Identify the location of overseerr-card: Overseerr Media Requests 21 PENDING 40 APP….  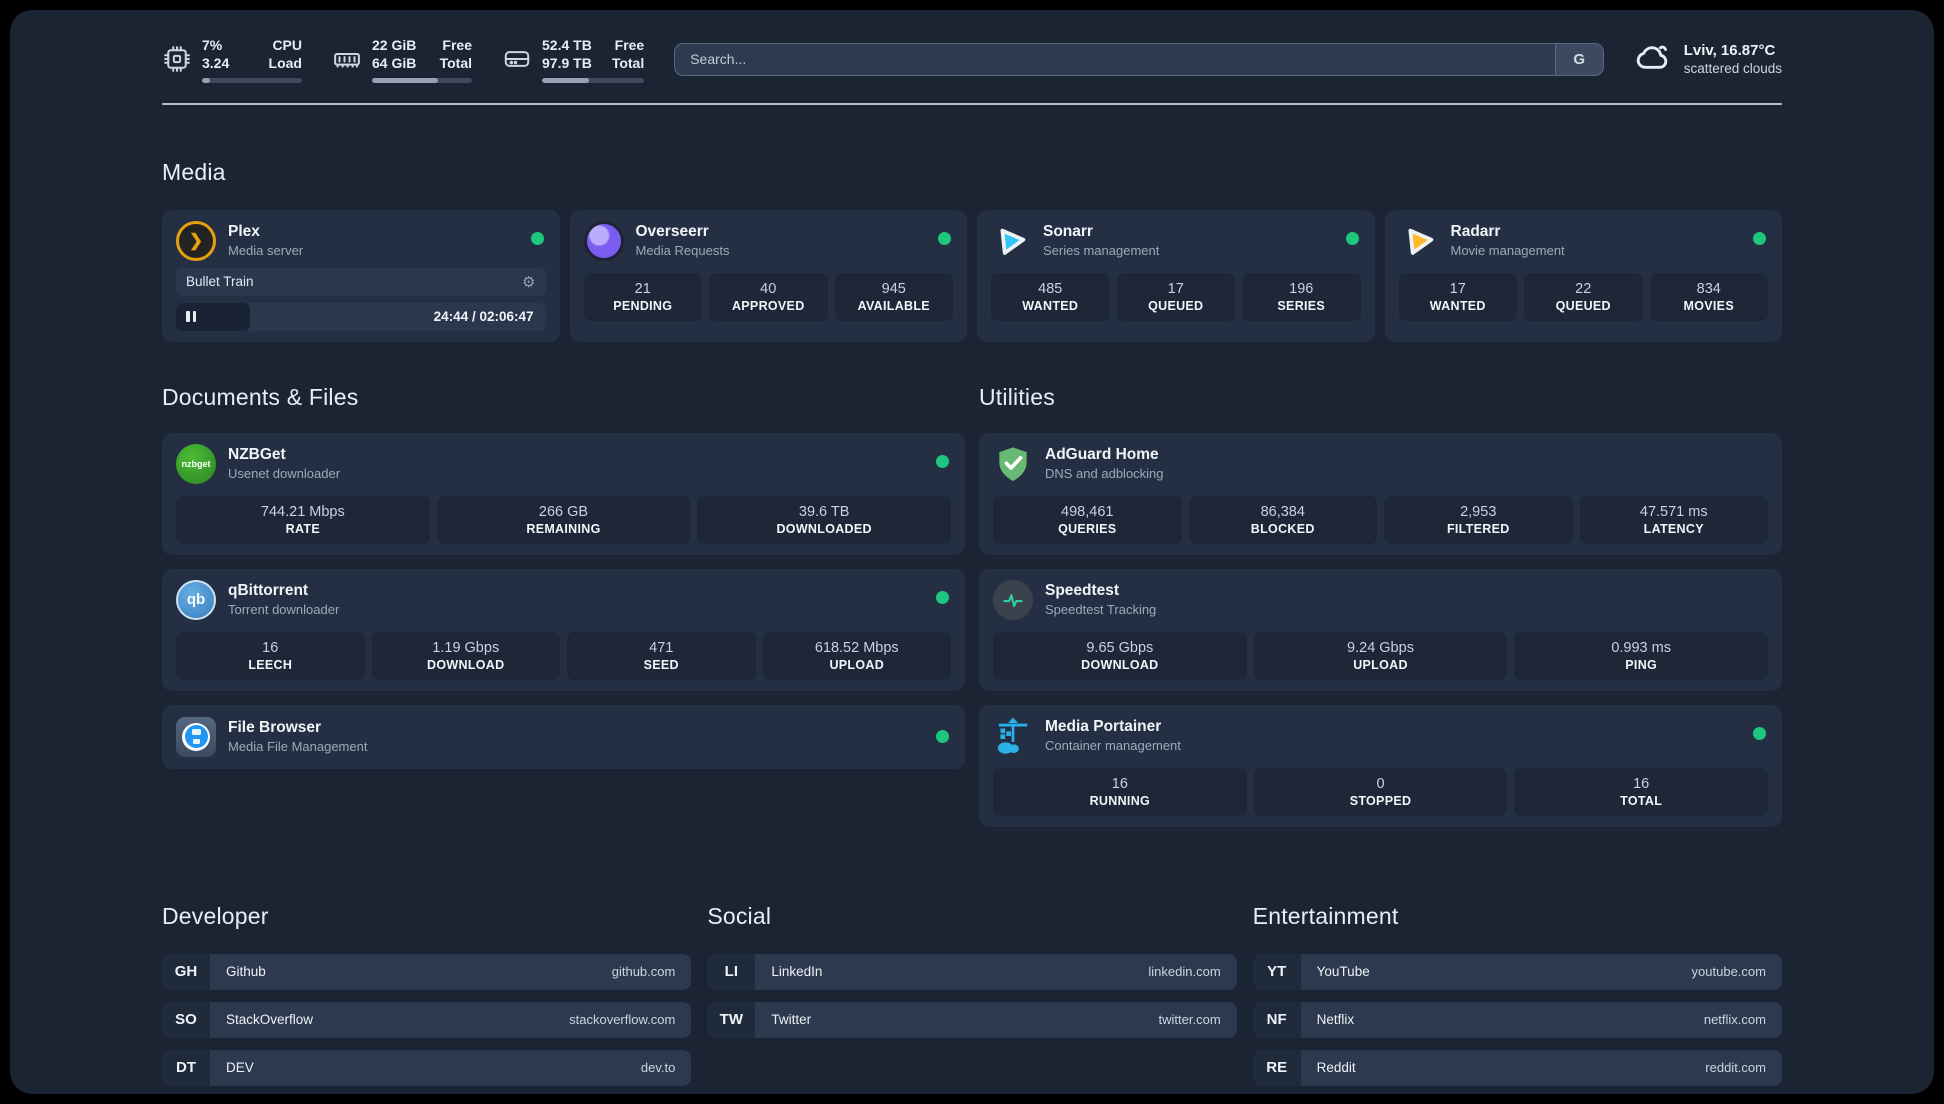
(768, 275).